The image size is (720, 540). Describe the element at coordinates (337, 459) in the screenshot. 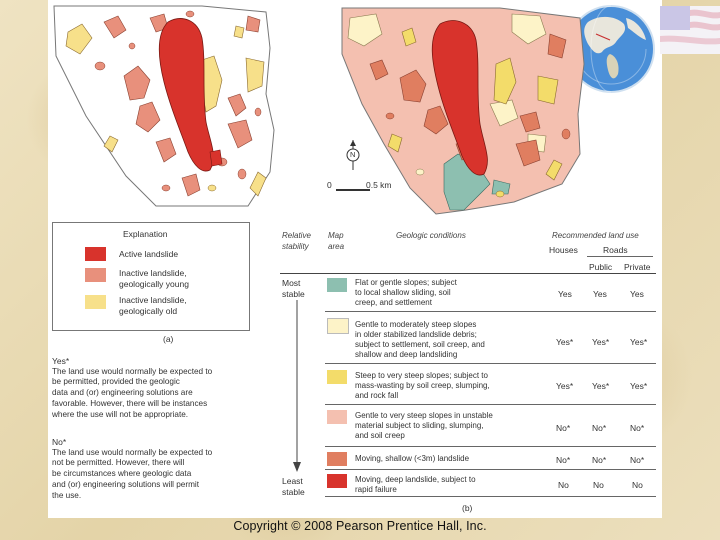

I see `row-swatch-shallow` at that location.